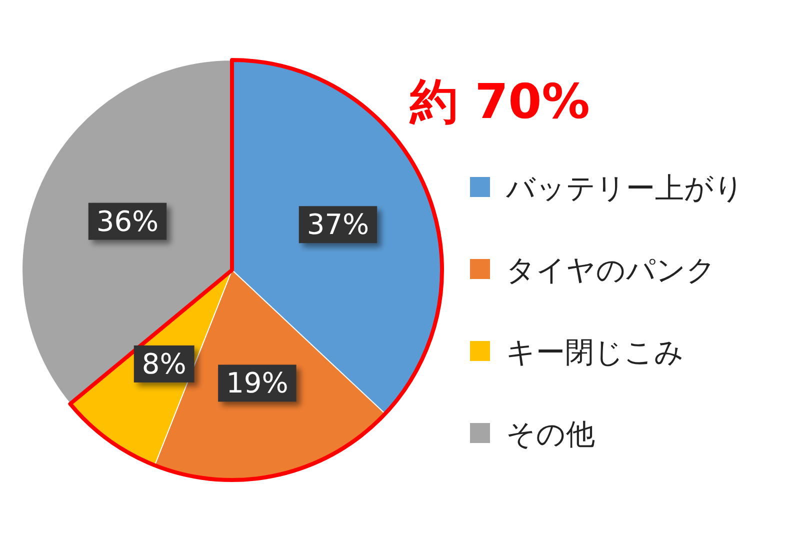  Describe the element at coordinates (611, 270) in the screenshot. I see `legend-label: タイヤのパンク` at that location.